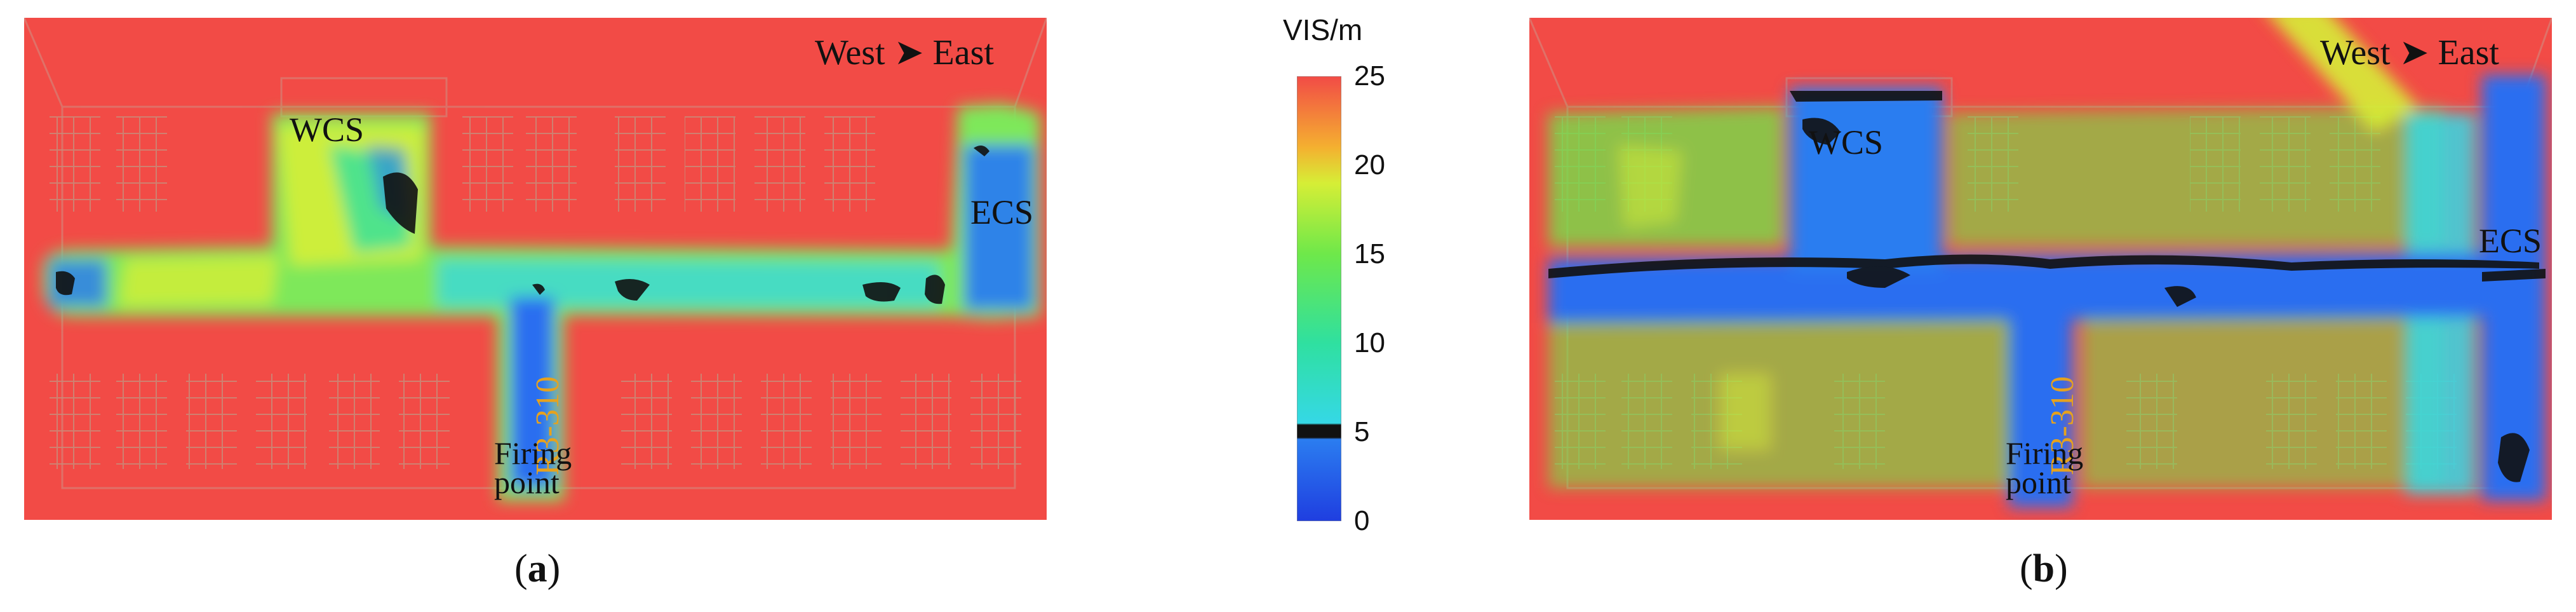 This screenshot has width=2576, height=612. I want to click on colorbar-tick-label: 10, so click(1369, 342).